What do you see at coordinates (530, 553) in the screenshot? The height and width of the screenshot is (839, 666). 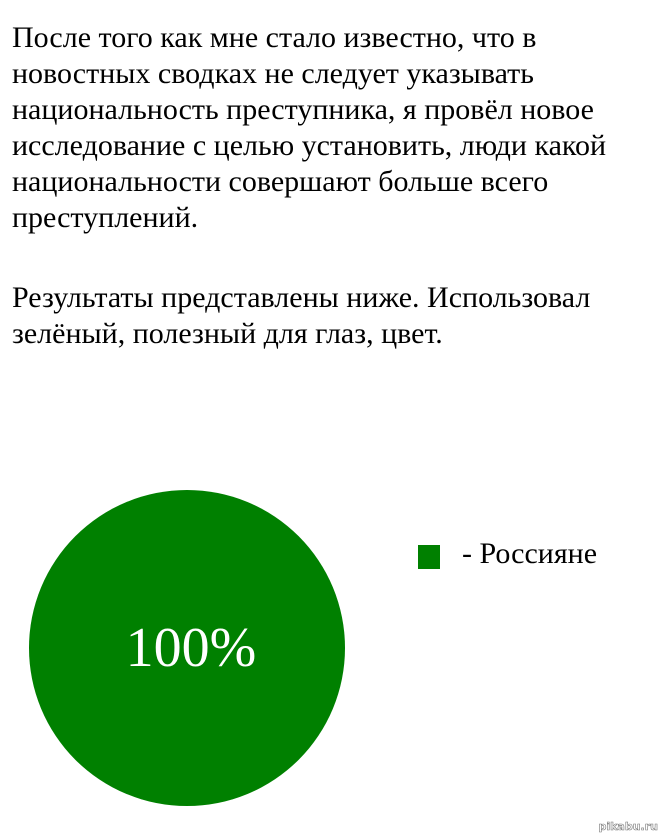 I see `legend-label: - Россияне` at bounding box center [530, 553].